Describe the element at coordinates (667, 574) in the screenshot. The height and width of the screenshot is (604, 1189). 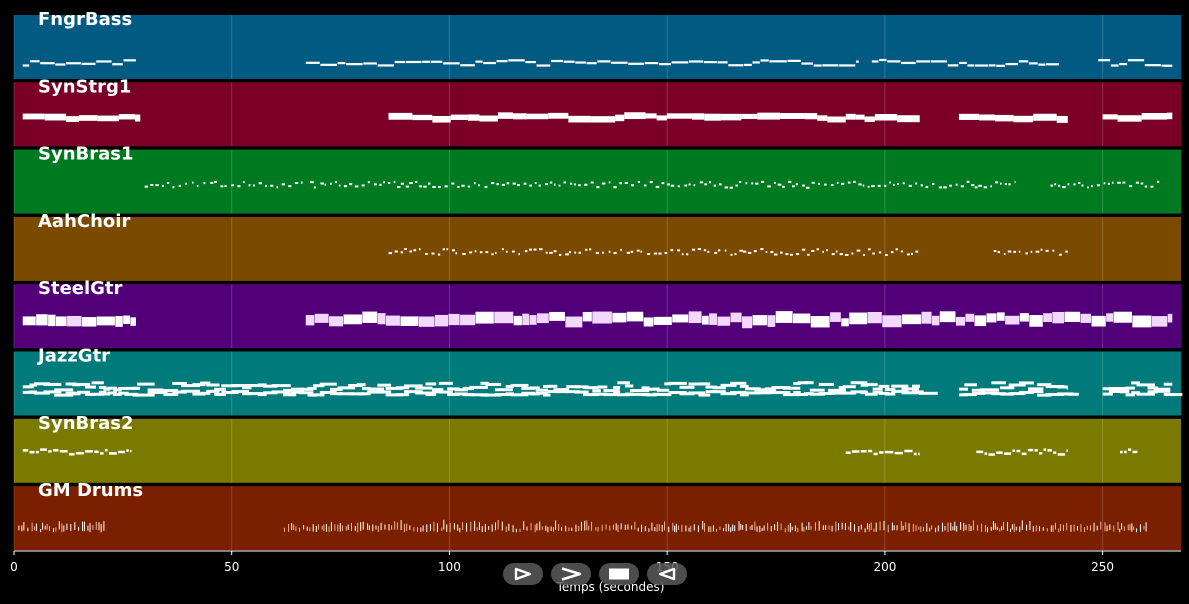
I see `back-button` at that location.